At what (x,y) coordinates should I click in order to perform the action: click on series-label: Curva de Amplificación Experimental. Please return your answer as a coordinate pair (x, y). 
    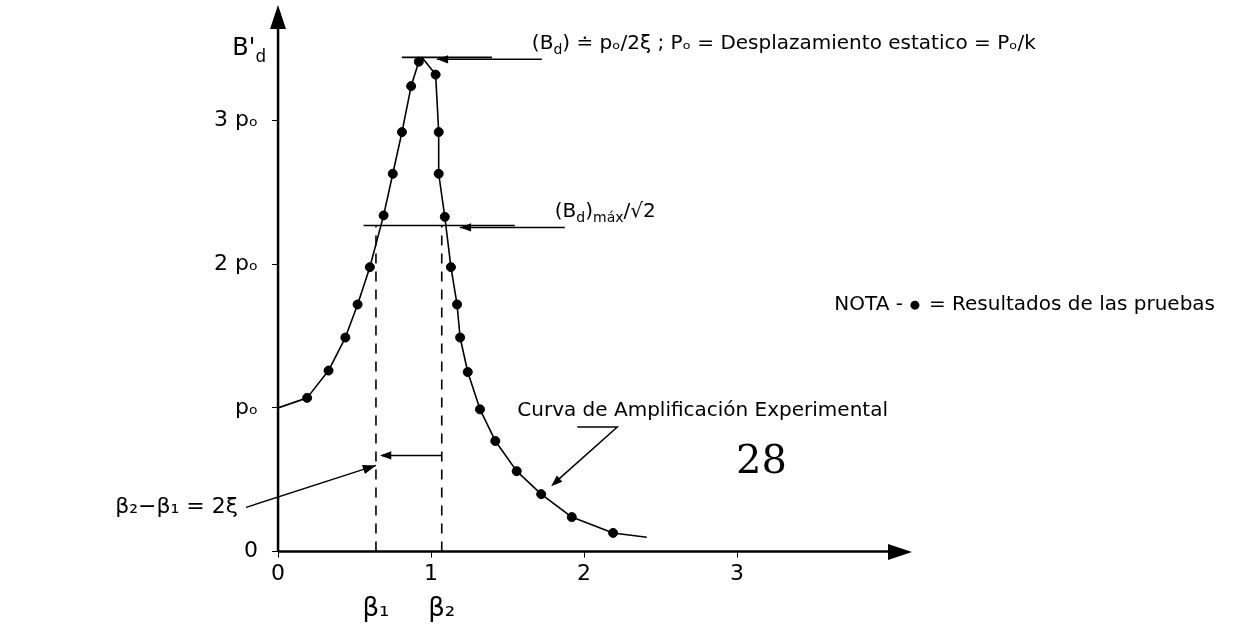
    Looking at the image, I should click on (702, 409).